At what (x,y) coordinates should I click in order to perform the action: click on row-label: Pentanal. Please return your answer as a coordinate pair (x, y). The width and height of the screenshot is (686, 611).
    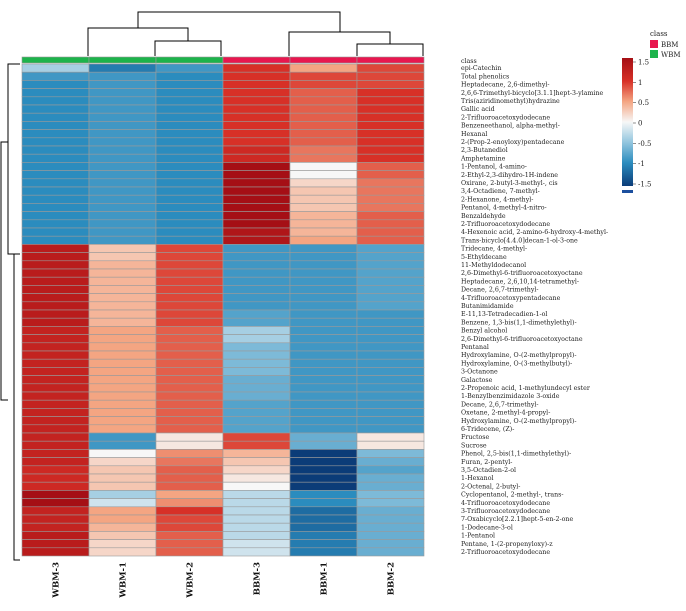
    Looking at the image, I should click on (475, 347).